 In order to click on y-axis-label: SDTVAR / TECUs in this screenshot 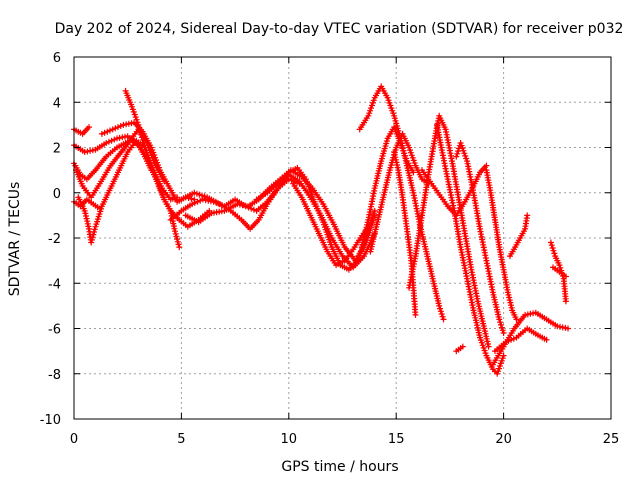, I will do `click(15, 239)`.